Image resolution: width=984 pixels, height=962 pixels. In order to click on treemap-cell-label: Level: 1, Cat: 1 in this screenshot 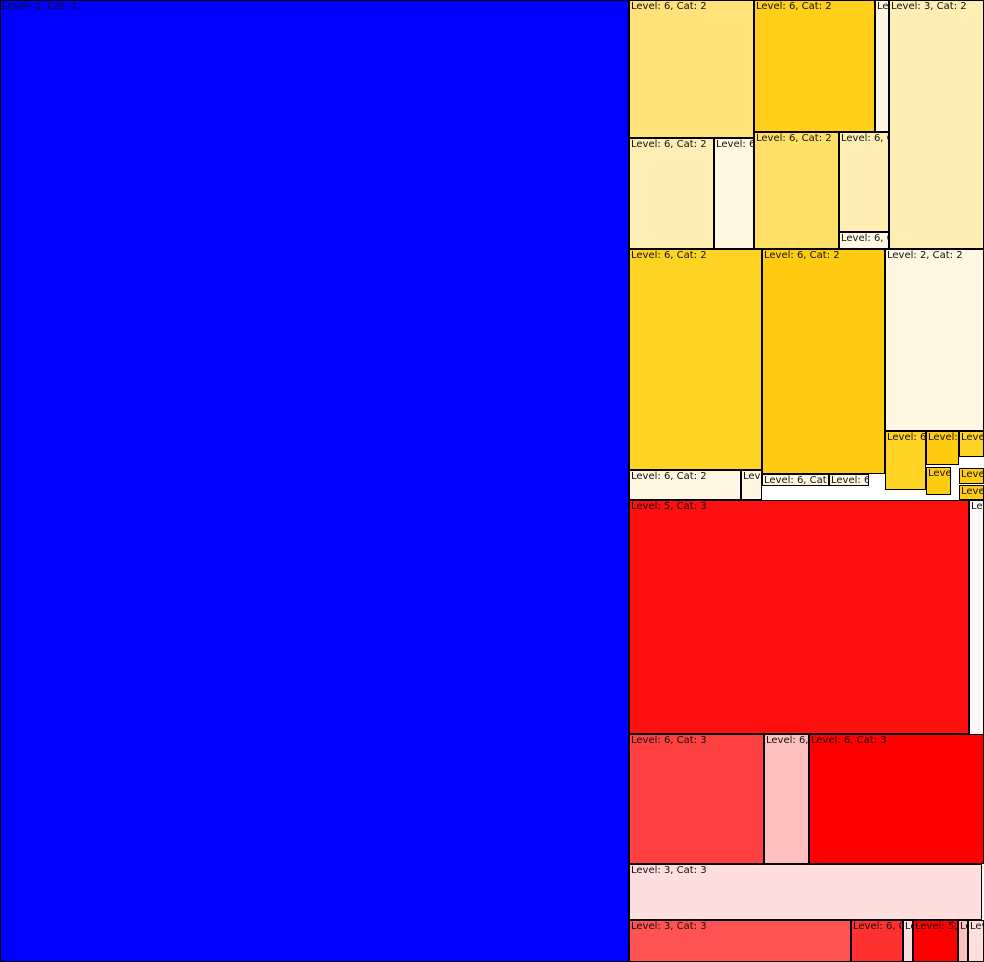, I will do `click(40, 6)`.